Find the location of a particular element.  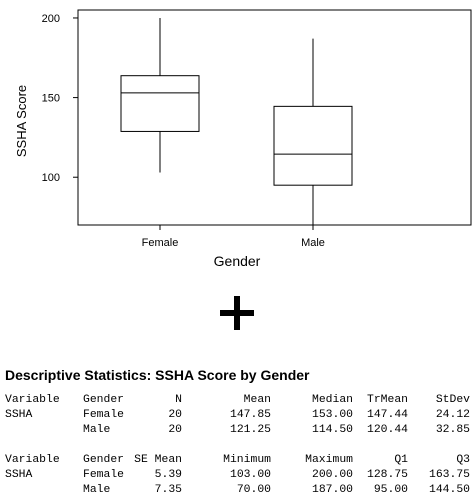

table-cell: 7.35 is located at coordinates (168, 490).